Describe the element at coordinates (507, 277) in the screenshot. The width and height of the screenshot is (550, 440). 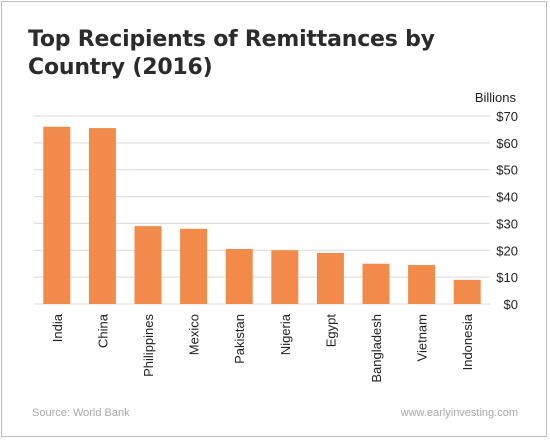
I see `y-tick-label: $10` at that location.